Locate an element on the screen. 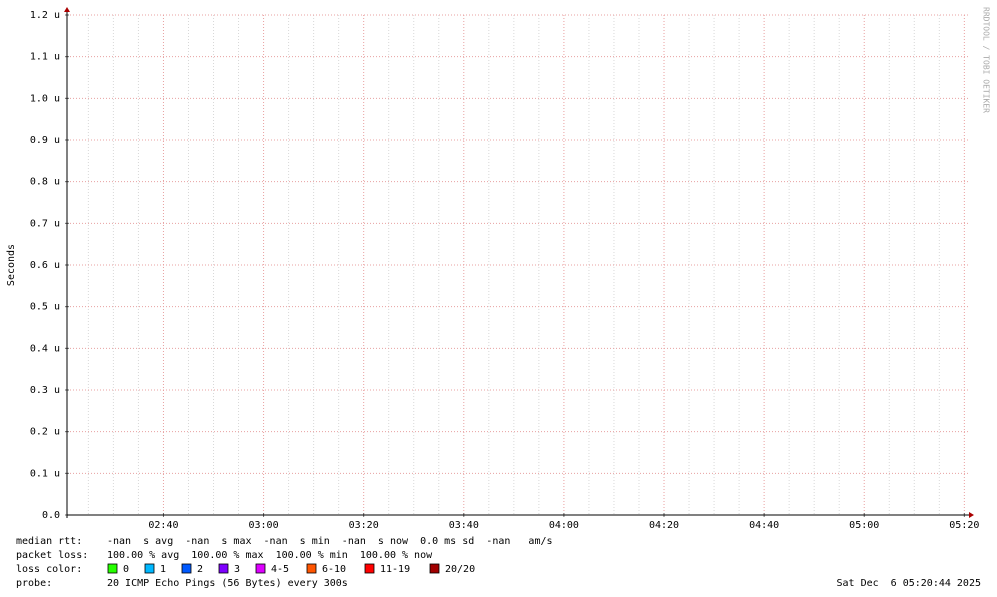 This screenshot has width=997, height=597. legend-label: probe: is located at coordinates (34, 583).